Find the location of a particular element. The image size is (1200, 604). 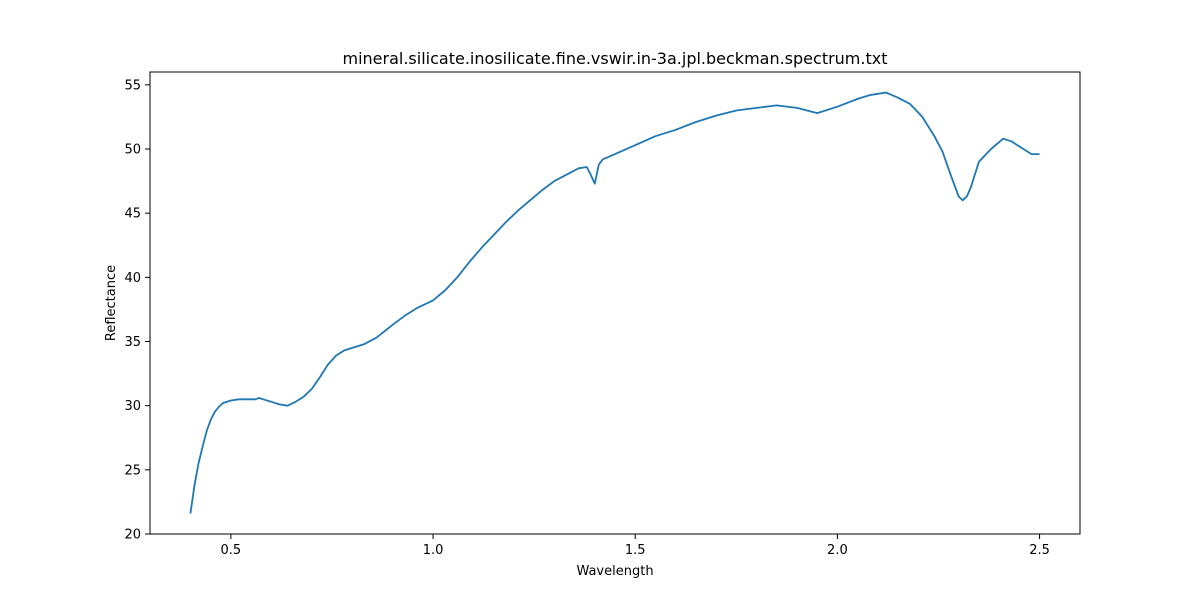

x-tick-label: 2.5 is located at coordinates (1039, 550).